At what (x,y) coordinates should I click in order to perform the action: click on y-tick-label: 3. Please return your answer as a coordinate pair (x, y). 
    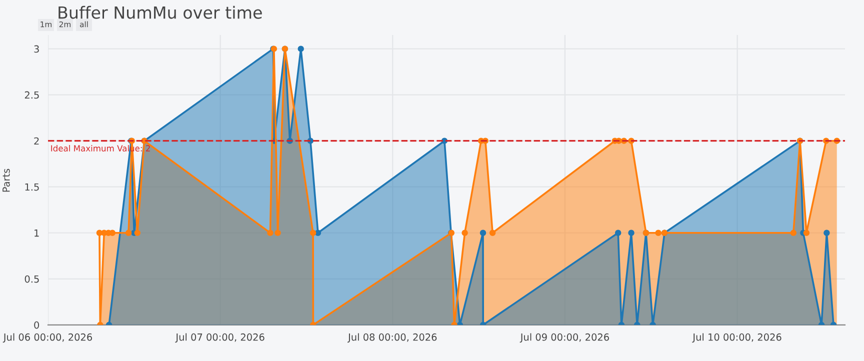
    Looking at the image, I should click on (36, 49).